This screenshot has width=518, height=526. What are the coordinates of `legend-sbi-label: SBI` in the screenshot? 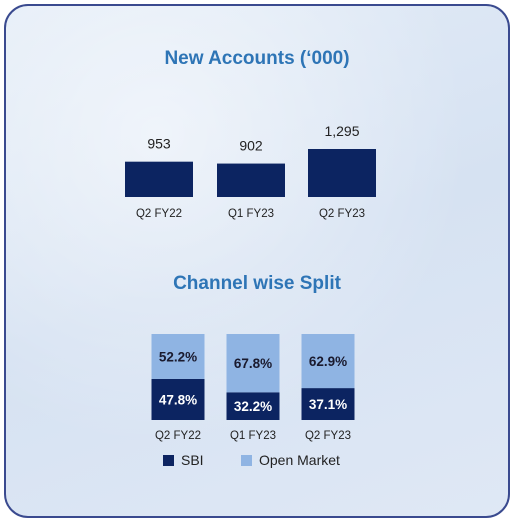 It's located at (192, 460).